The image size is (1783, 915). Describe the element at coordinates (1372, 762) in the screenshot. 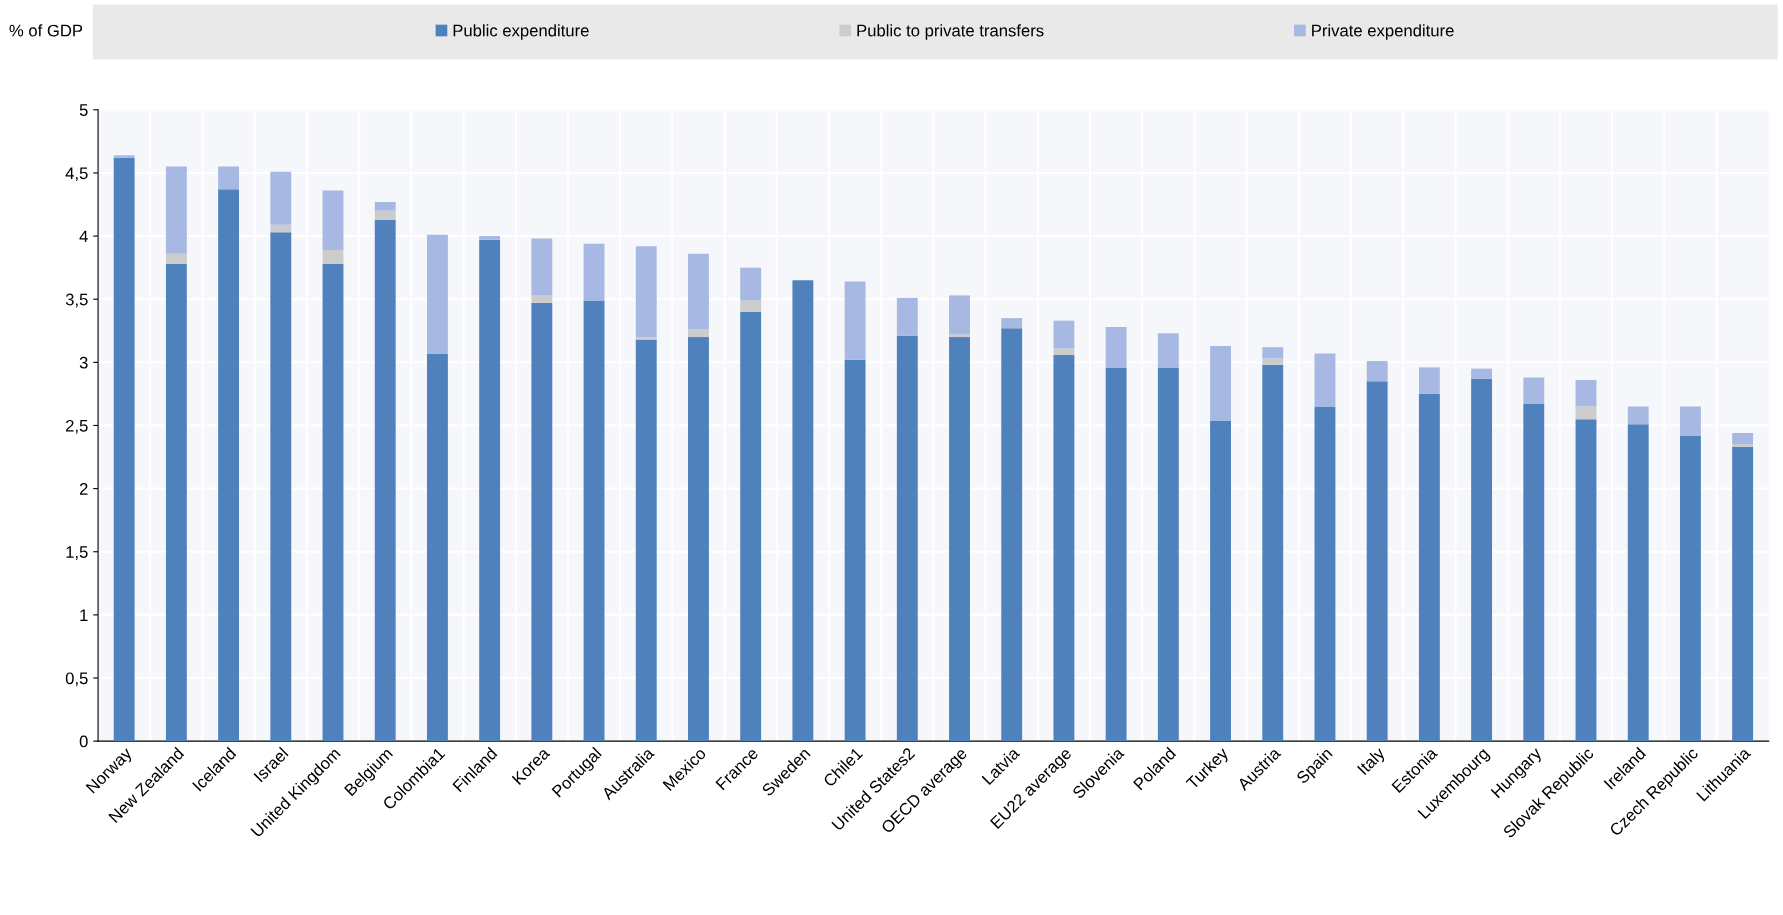

I see `x-tick-label: Italy` at that location.